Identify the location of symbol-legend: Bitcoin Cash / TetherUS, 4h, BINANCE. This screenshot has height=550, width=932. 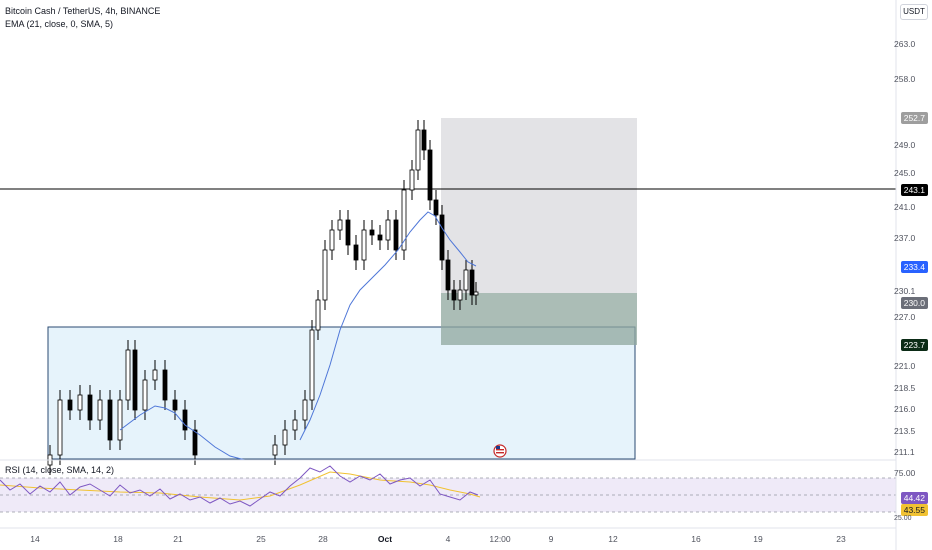
(83, 11).